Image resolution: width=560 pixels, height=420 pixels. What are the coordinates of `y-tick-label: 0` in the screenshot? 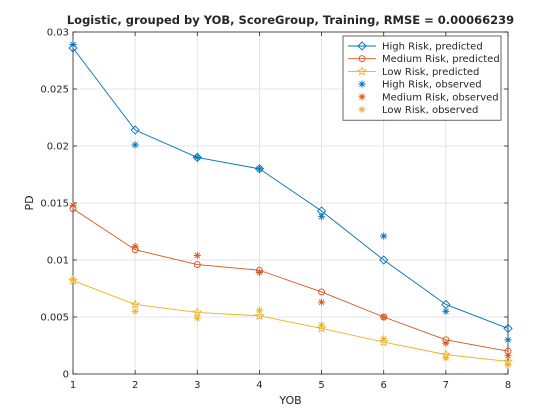 It's located at (66, 375).